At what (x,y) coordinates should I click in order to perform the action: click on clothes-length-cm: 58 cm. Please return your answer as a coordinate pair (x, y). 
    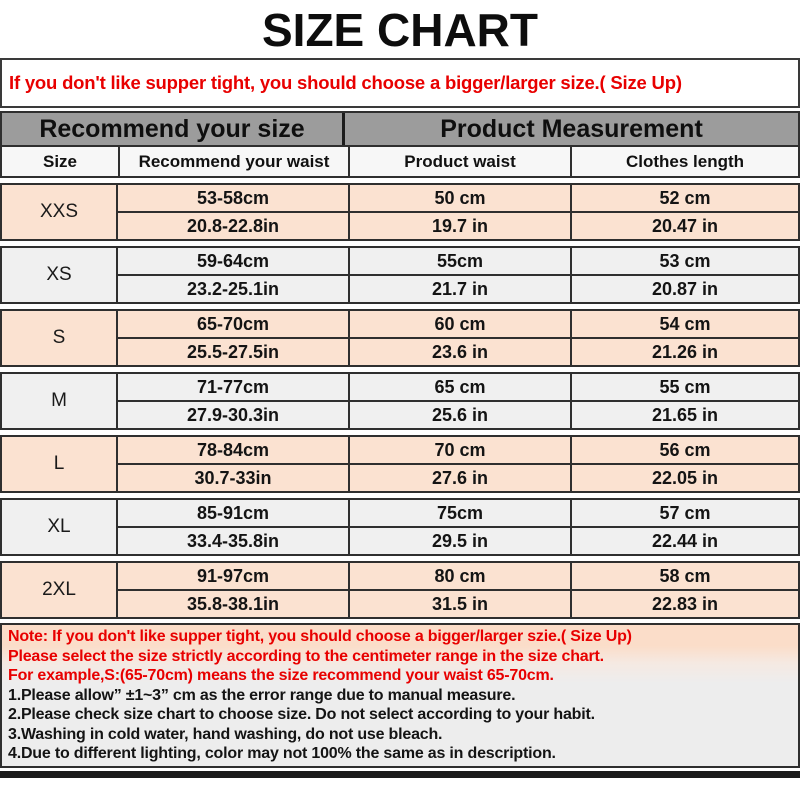
    Looking at the image, I should click on (684, 576).